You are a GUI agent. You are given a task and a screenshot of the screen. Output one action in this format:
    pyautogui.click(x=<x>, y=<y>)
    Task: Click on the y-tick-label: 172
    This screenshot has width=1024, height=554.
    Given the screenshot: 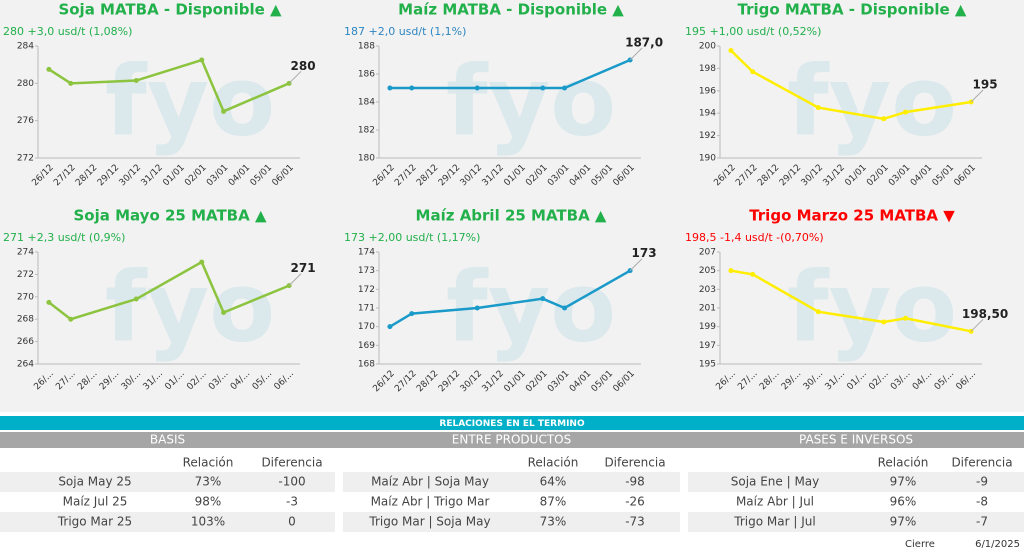 What is the action you would take?
    pyautogui.click(x=366, y=290)
    